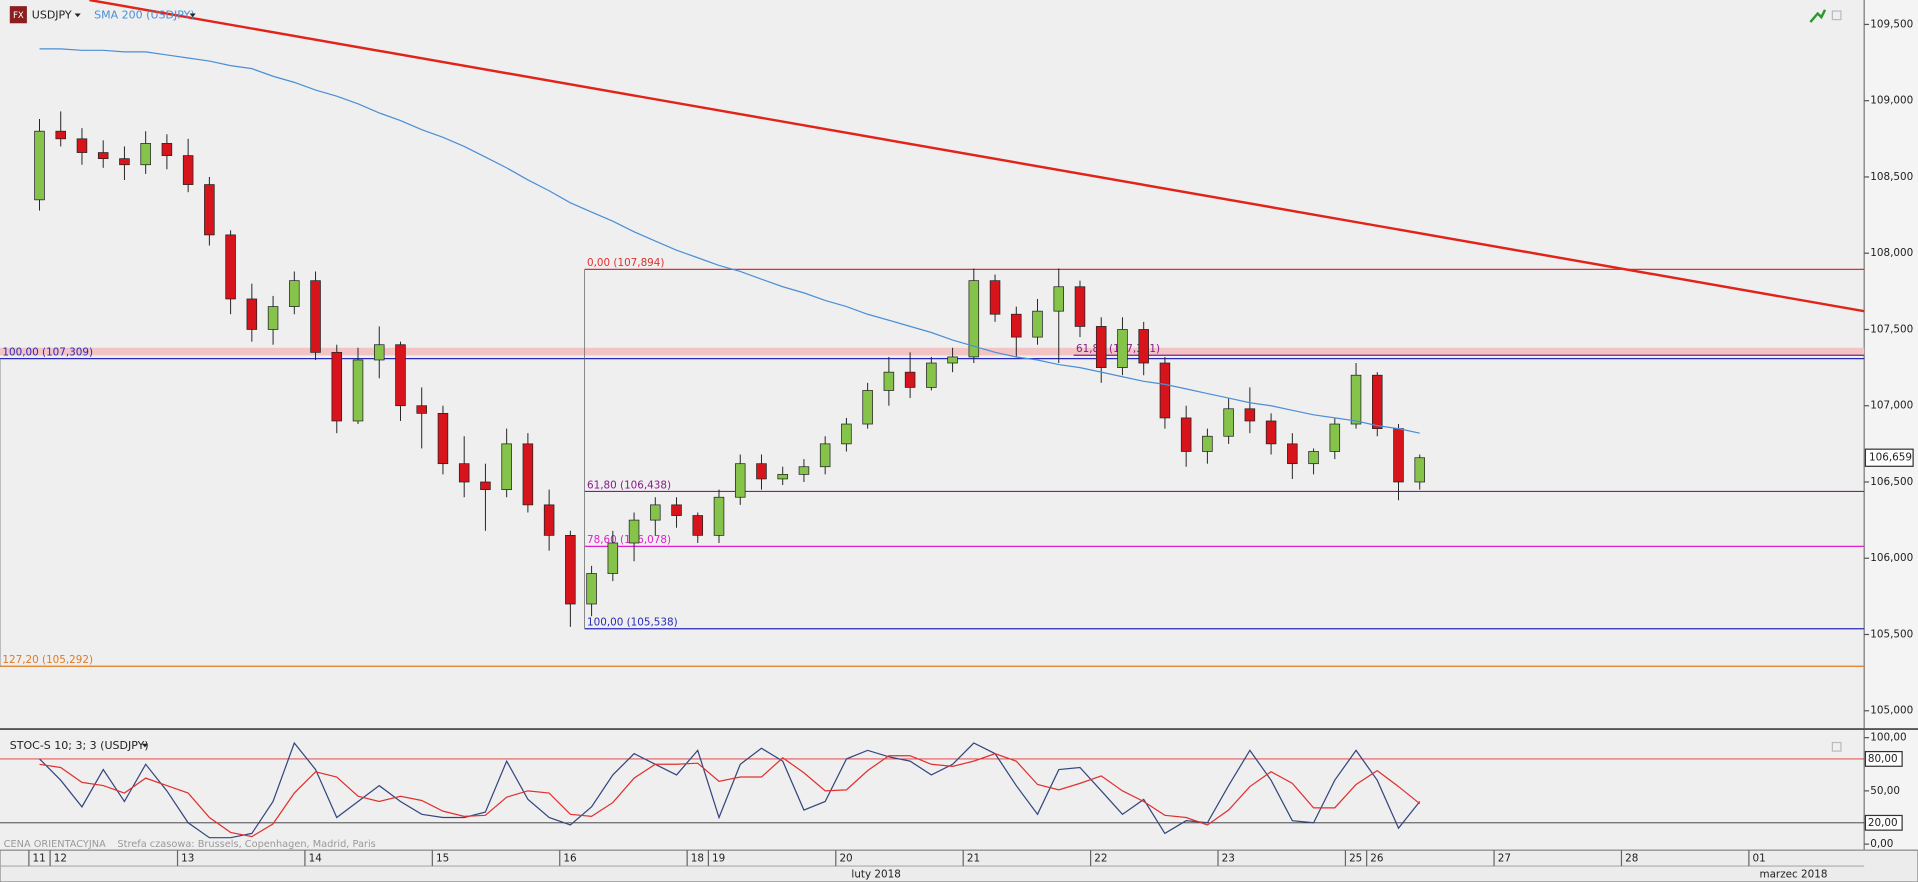 This screenshot has height=882, width=1918. I want to click on y-tick-label: 109,500, so click(1891, 24).